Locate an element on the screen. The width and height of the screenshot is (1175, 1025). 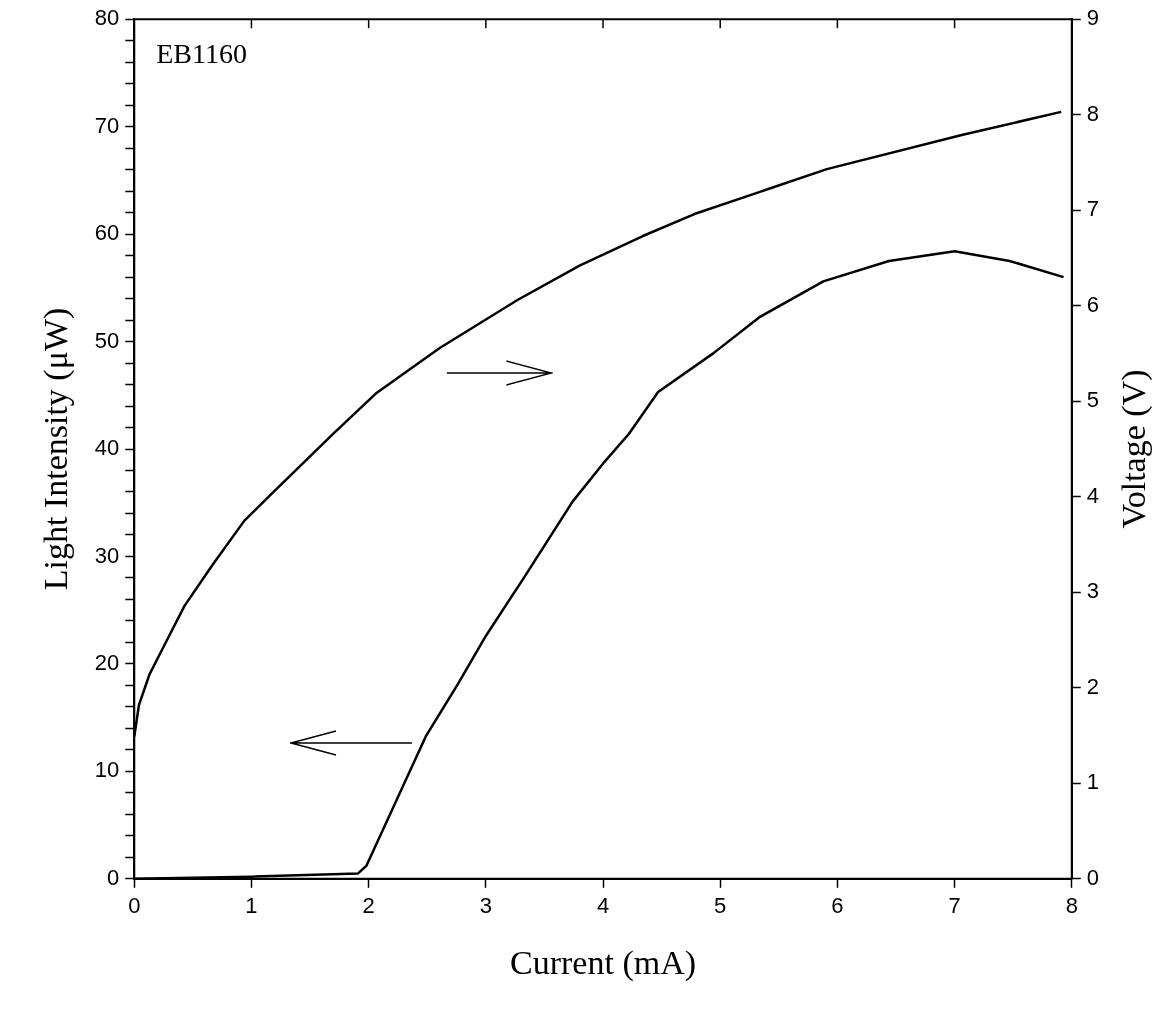
x-tick-label: 4 is located at coordinates (603, 906).